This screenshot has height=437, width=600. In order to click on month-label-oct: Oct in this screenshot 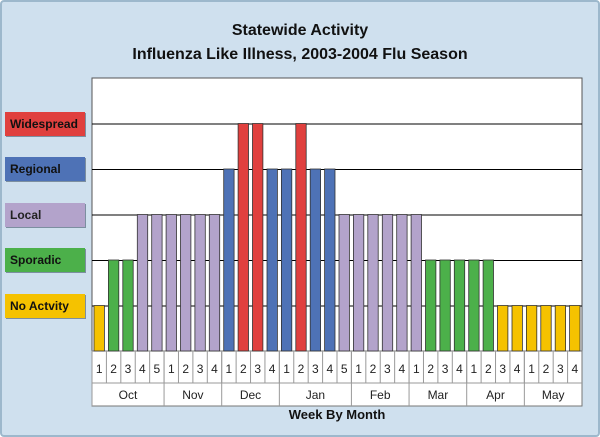, I will do `click(128, 395)`.